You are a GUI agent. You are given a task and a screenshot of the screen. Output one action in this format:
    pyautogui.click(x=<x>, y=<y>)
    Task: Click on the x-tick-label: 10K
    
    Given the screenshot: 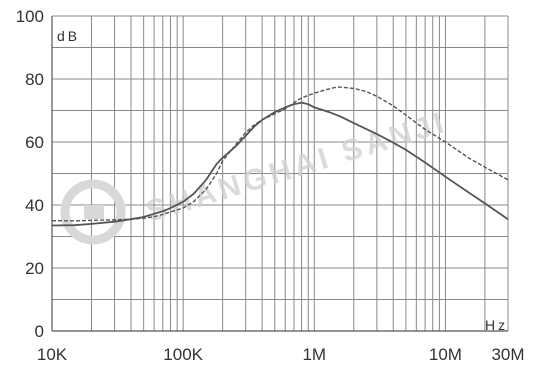 What is the action you would take?
    pyautogui.click(x=52, y=354)
    